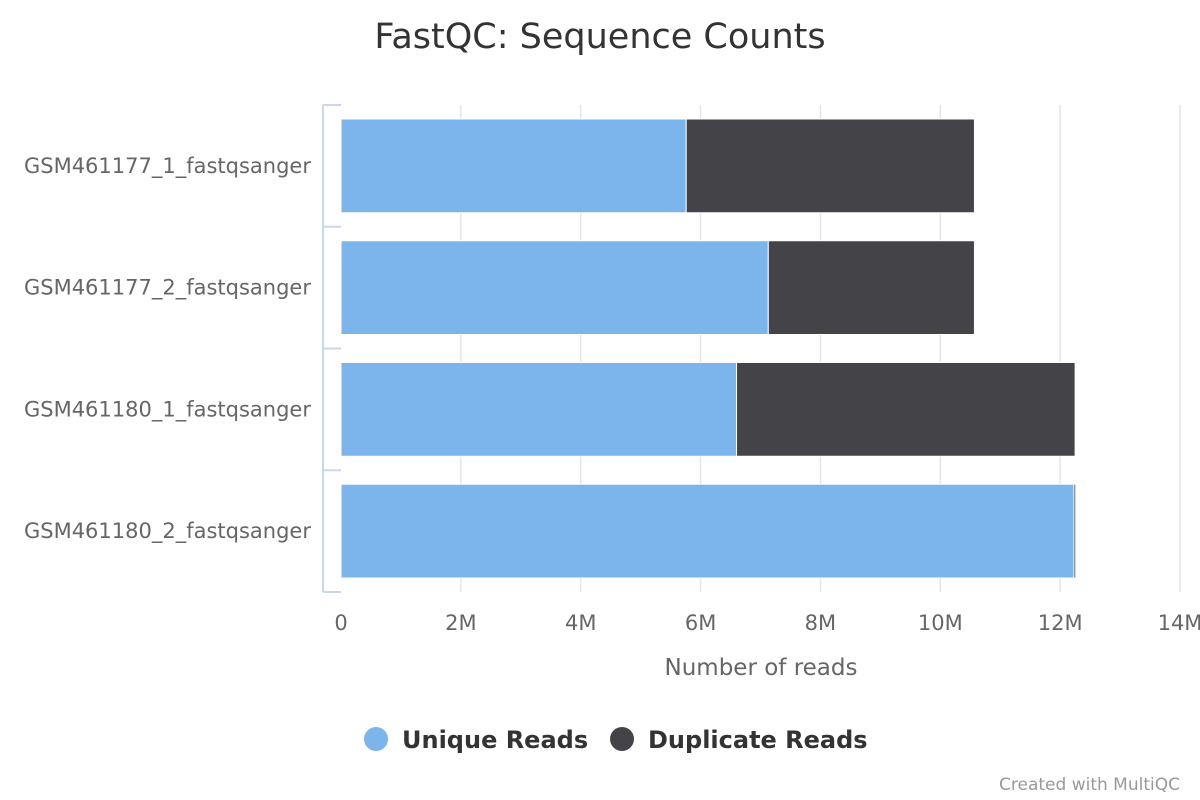  Describe the element at coordinates (758, 740) in the screenshot. I see `legend-label-duplicate: Duplicate Reads` at that location.